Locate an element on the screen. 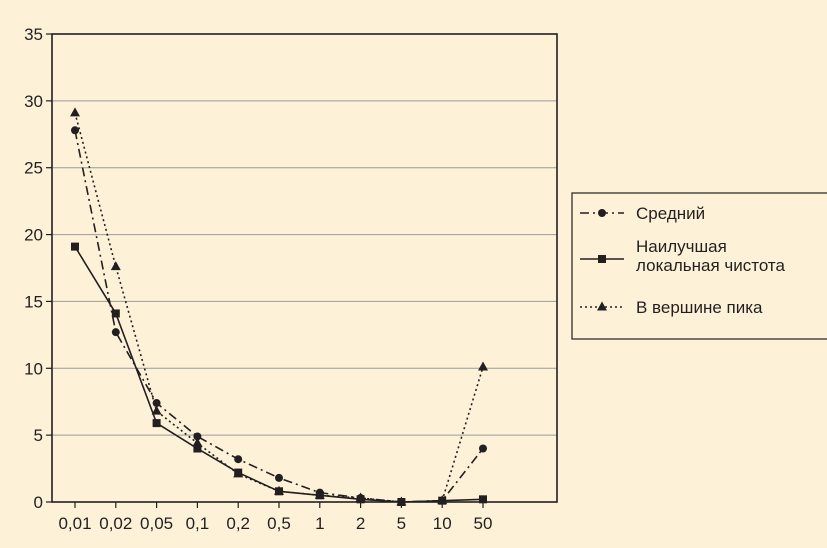 This screenshot has width=827, height=548. x-tick-label: 5 is located at coordinates (401, 523).